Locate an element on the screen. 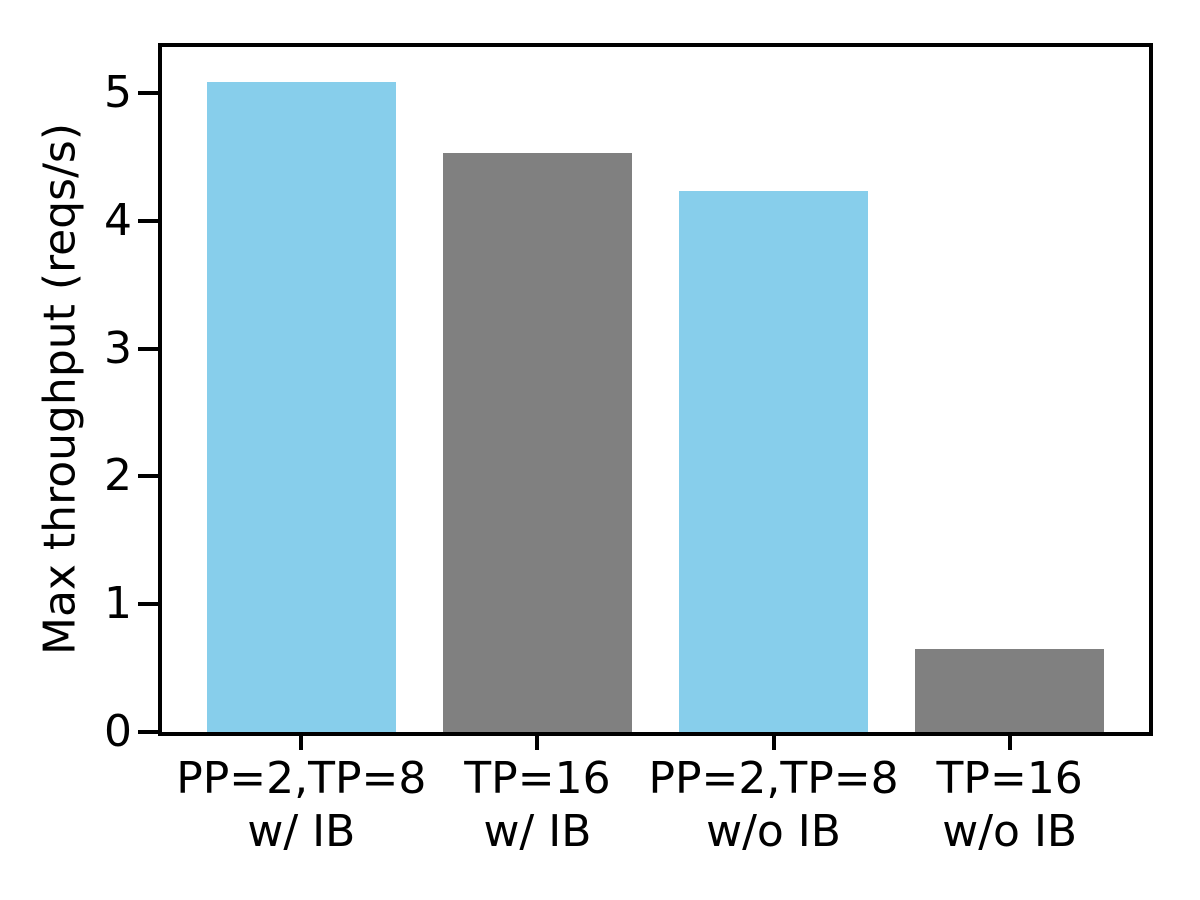 The height and width of the screenshot is (900, 1200). y-tick-label: 5 is located at coordinates (118, 92).